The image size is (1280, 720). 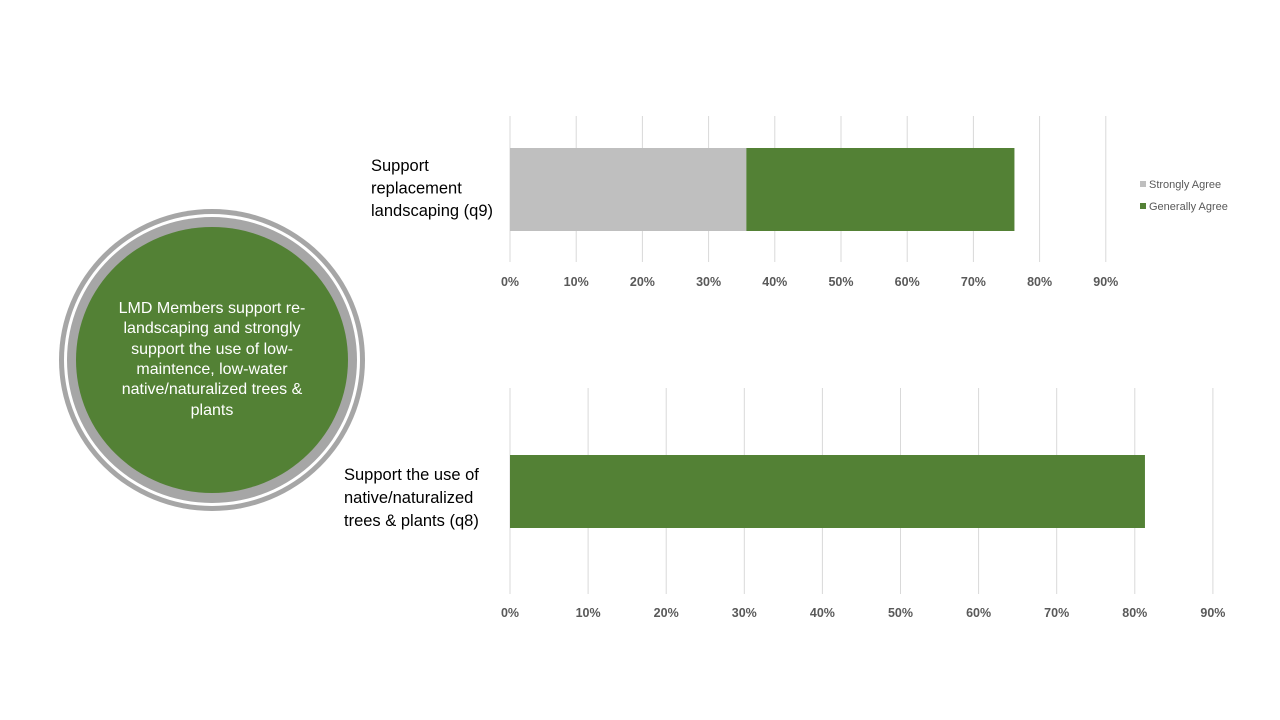 What do you see at coordinates (416, 189) in the screenshot?
I see `category-label: replacement` at bounding box center [416, 189].